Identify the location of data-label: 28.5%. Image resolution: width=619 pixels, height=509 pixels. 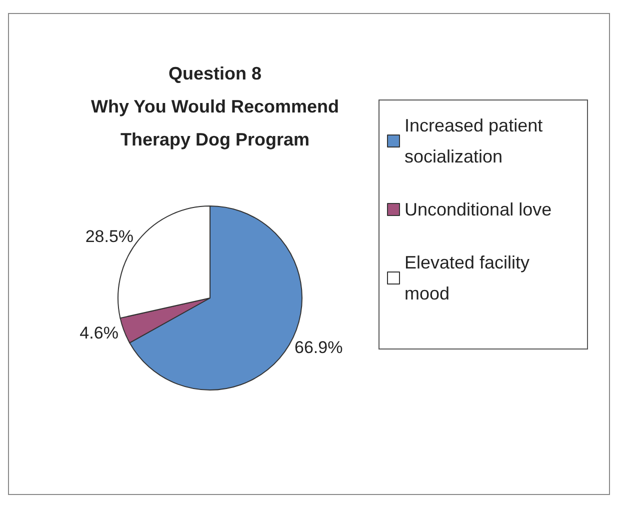
(109, 236).